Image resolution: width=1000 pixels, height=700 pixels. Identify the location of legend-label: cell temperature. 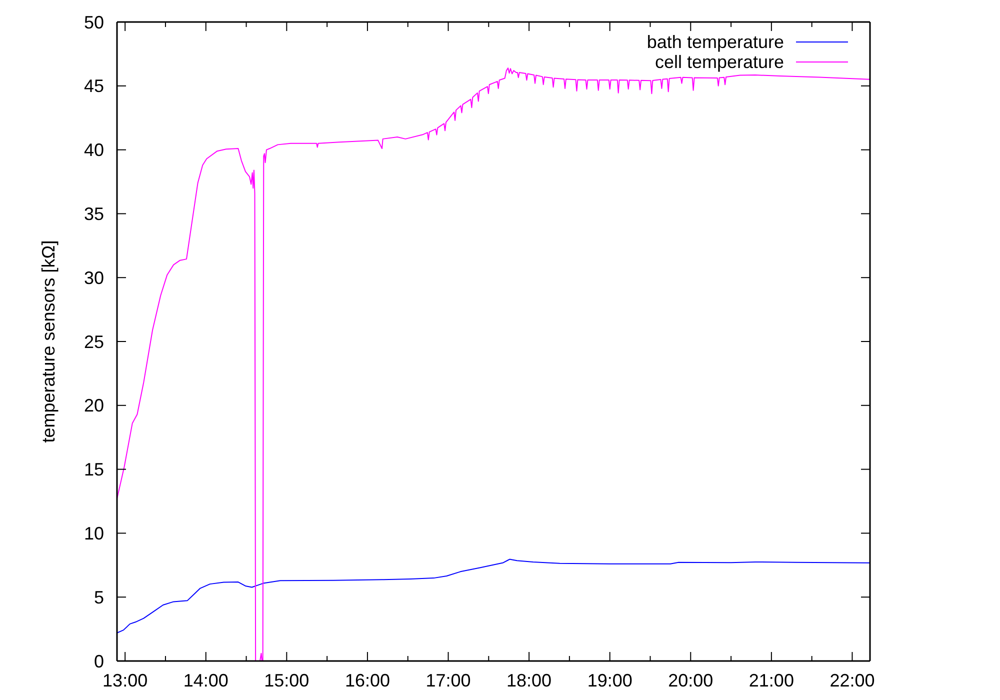
(719, 62).